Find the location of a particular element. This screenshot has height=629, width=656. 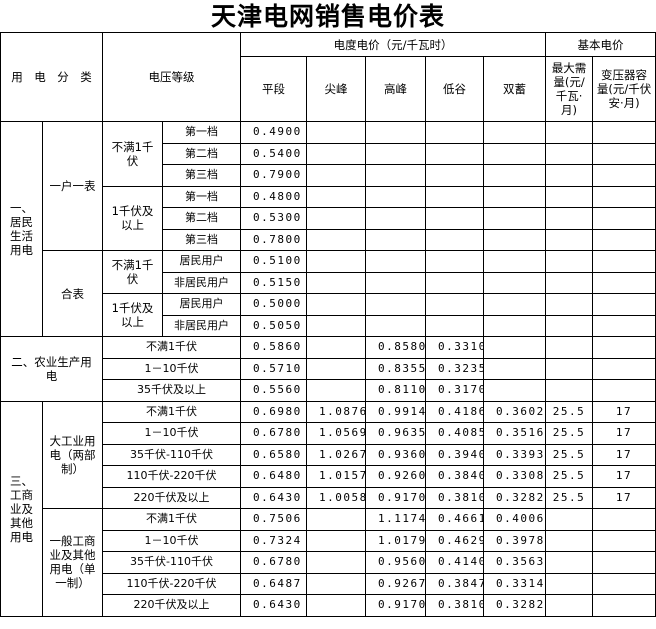

table-row: 第二档 0.5400 is located at coordinates (328, 153).